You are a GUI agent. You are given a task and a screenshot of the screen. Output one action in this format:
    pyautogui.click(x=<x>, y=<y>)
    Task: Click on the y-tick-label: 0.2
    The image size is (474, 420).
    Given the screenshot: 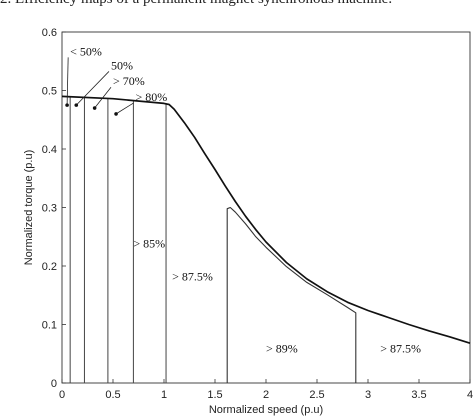 What is the action you would take?
    pyautogui.click(x=49, y=267)
    